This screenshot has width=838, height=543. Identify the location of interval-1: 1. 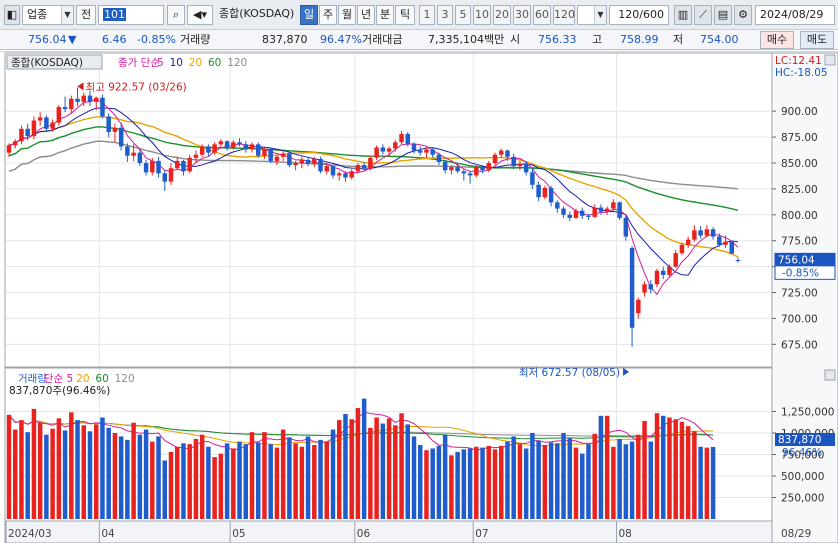
(427, 15).